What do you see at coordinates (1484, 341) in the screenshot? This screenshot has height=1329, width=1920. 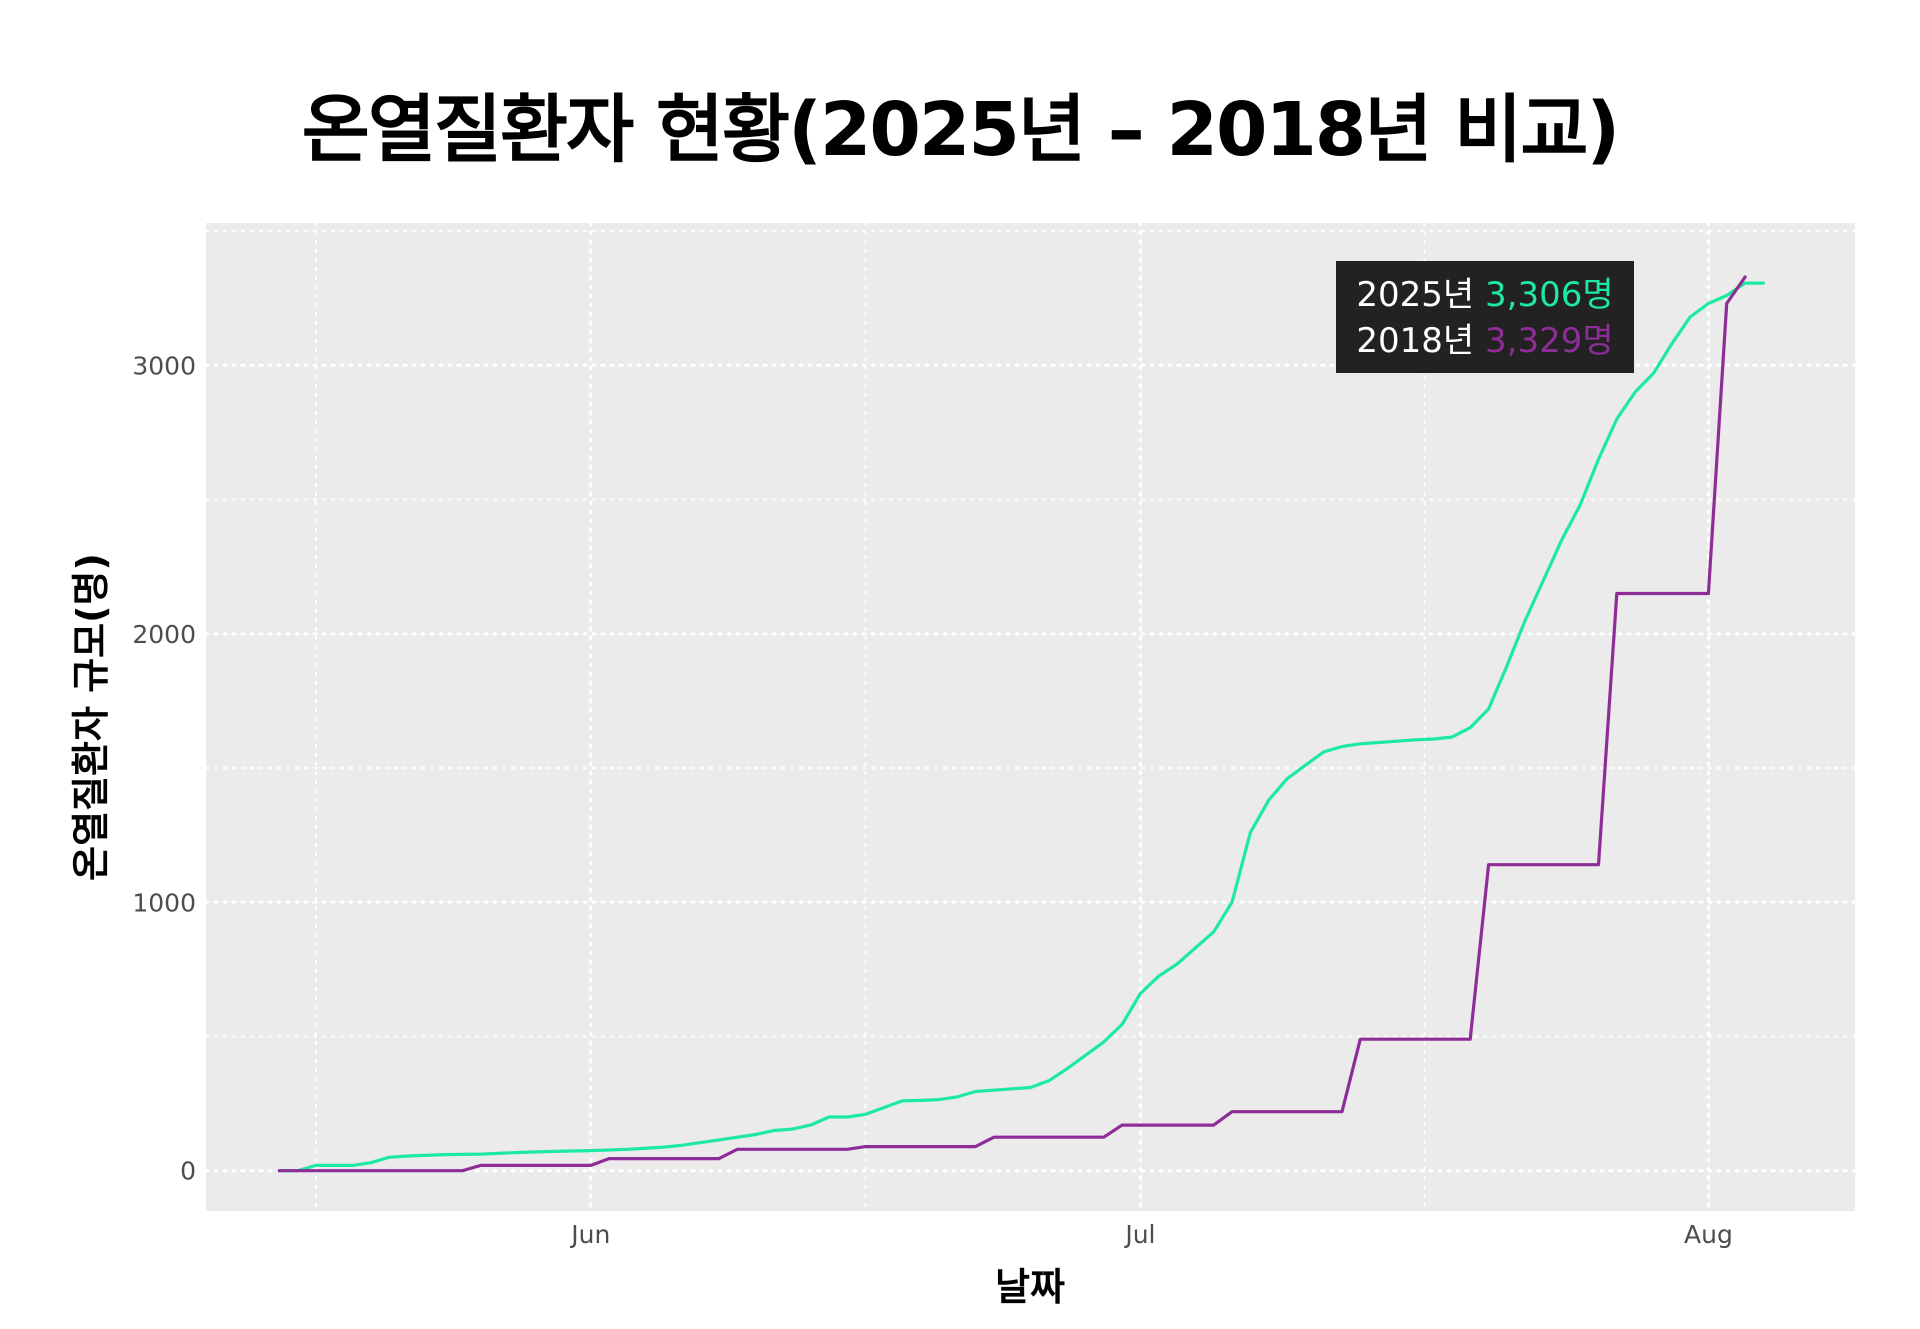 I see `total-2018-line: 2018년 3,329명` at bounding box center [1484, 341].